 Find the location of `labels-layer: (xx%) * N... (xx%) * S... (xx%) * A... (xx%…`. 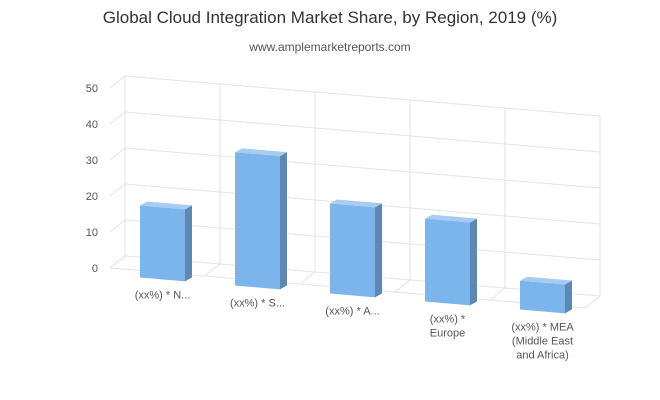

labels-layer: (xx%) * N... (xx%) * S... (xx%) * A... (xx%… is located at coordinates (355, 325).